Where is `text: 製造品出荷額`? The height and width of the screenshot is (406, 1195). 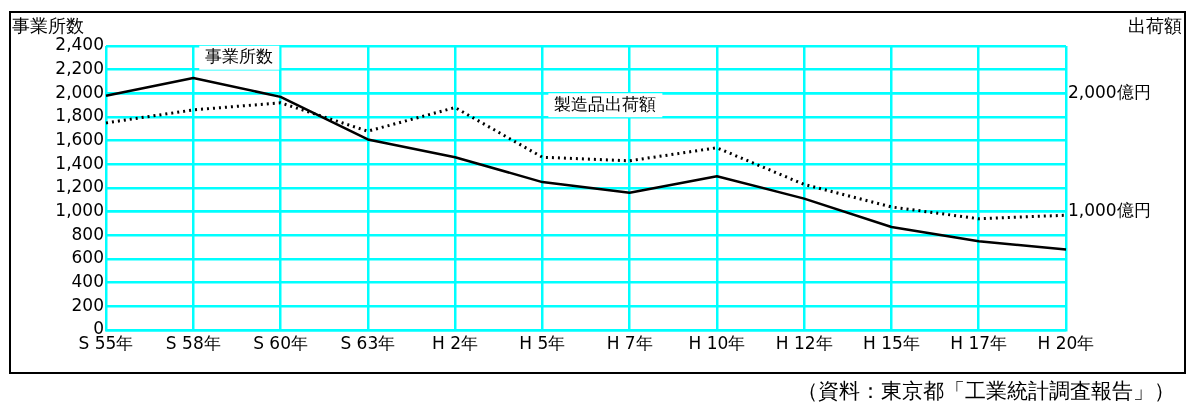
text: 製造品出荷額 is located at coordinates (605, 103).